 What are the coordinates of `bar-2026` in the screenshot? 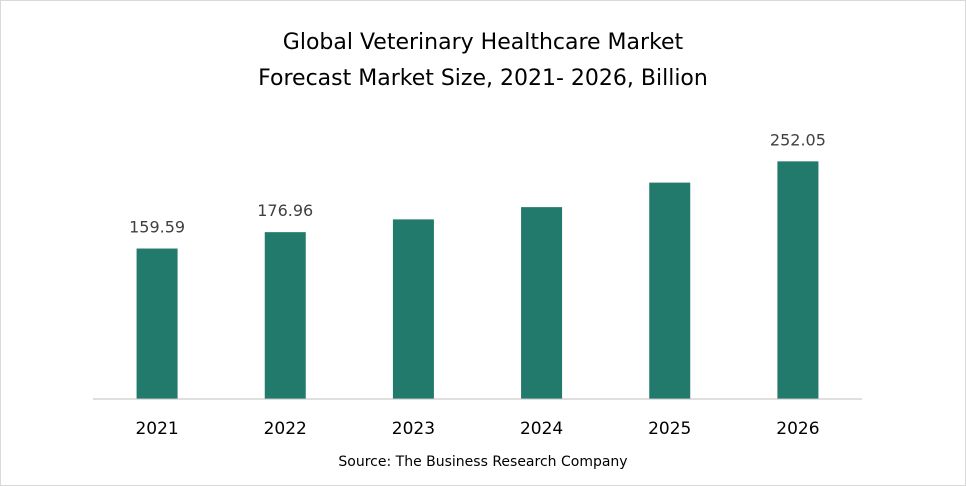 It's located at (798, 280).